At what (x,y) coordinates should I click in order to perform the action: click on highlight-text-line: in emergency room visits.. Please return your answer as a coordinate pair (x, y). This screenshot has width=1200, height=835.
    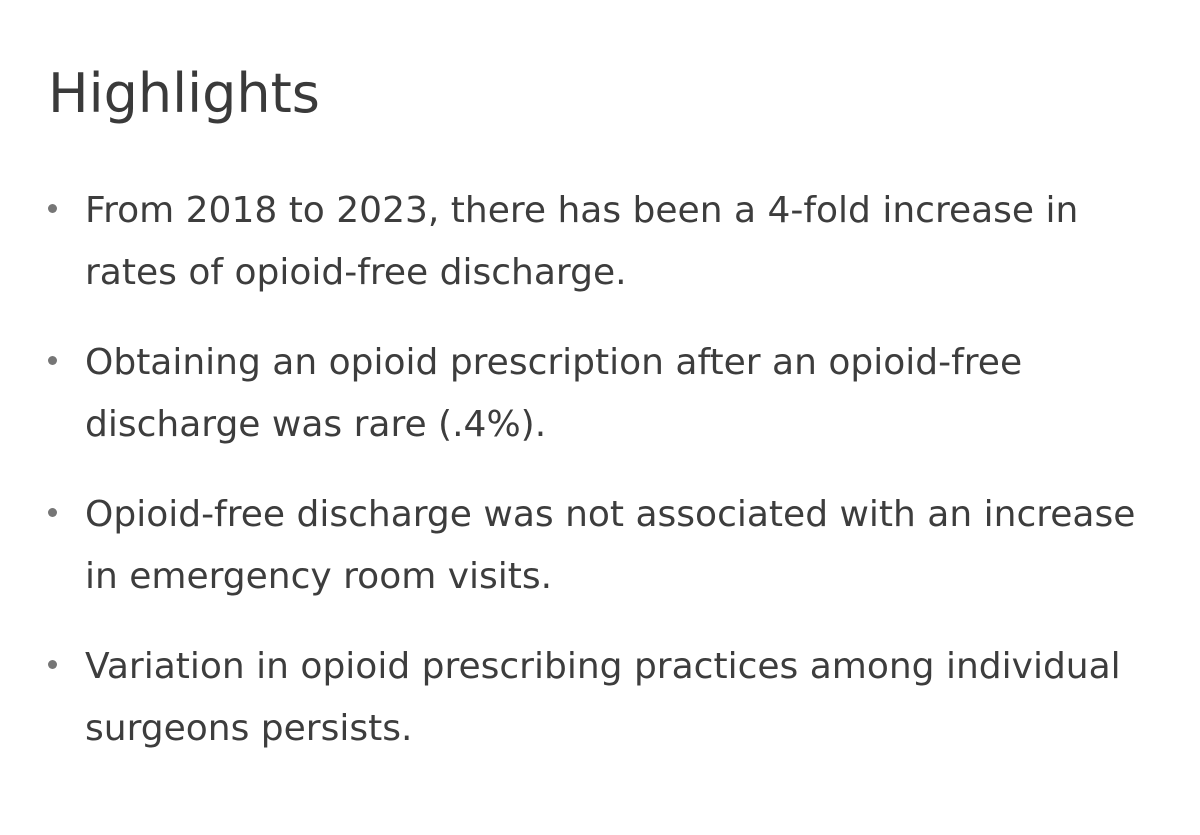
    Looking at the image, I should click on (319, 576).